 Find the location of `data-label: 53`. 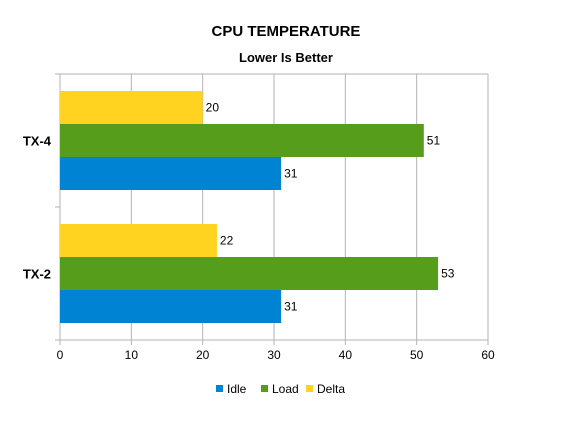

data-label: 53 is located at coordinates (448, 274).